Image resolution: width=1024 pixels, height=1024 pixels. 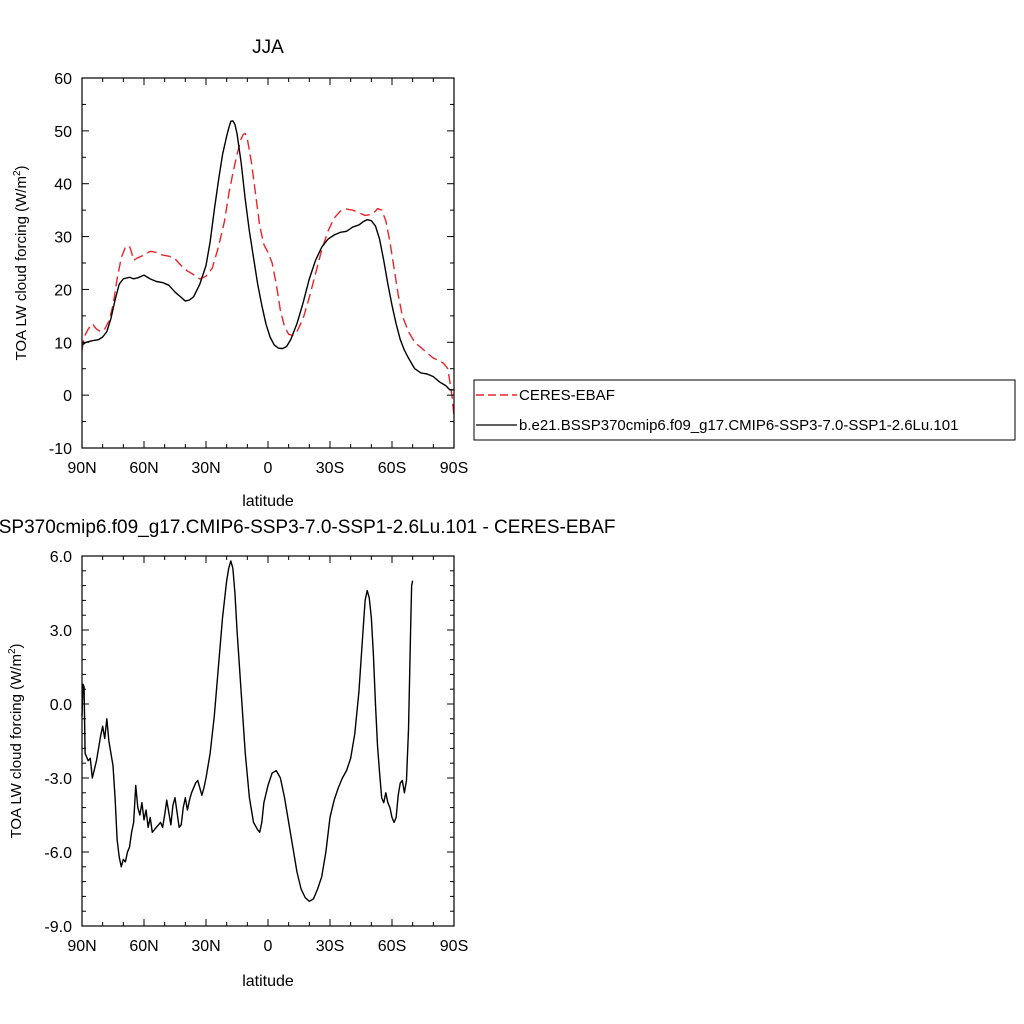 What do you see at coordinates (63, 238) in the screenshot?
I see `top-y-tick-label: 30` at bounding box center [63, 238].